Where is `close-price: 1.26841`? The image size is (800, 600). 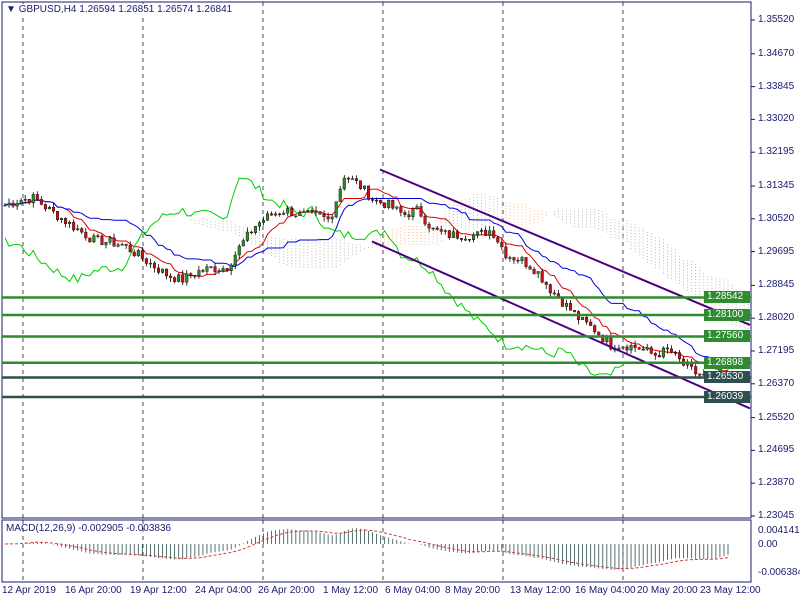 close-price: 1.26841 is located at coordinates (214, 9).